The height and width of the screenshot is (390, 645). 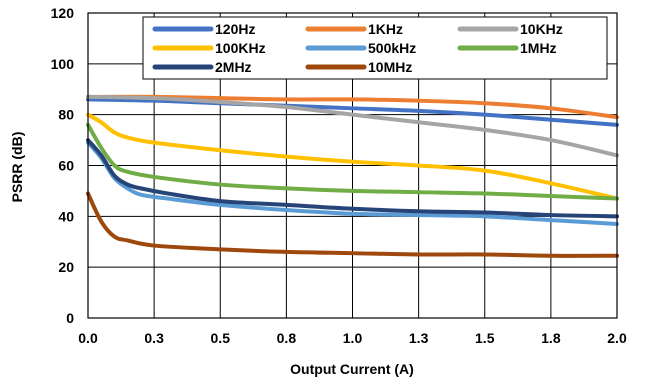 What do you see at coordinates (352, 369) in the screenshot?
I see `x-axis-title: Output Current (A)` at bounding box center [352, 369].